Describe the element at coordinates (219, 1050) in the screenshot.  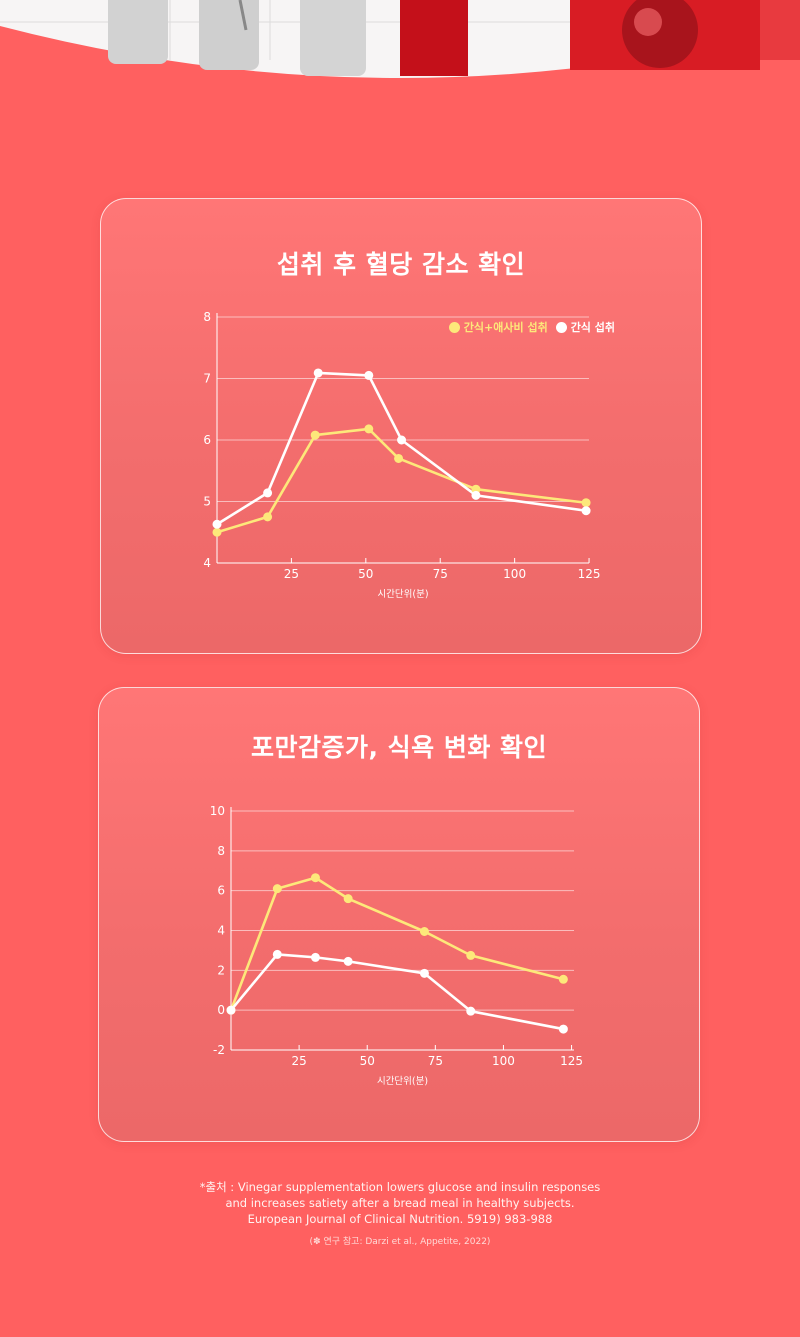
I see `y-tick-label: -2` at that location.